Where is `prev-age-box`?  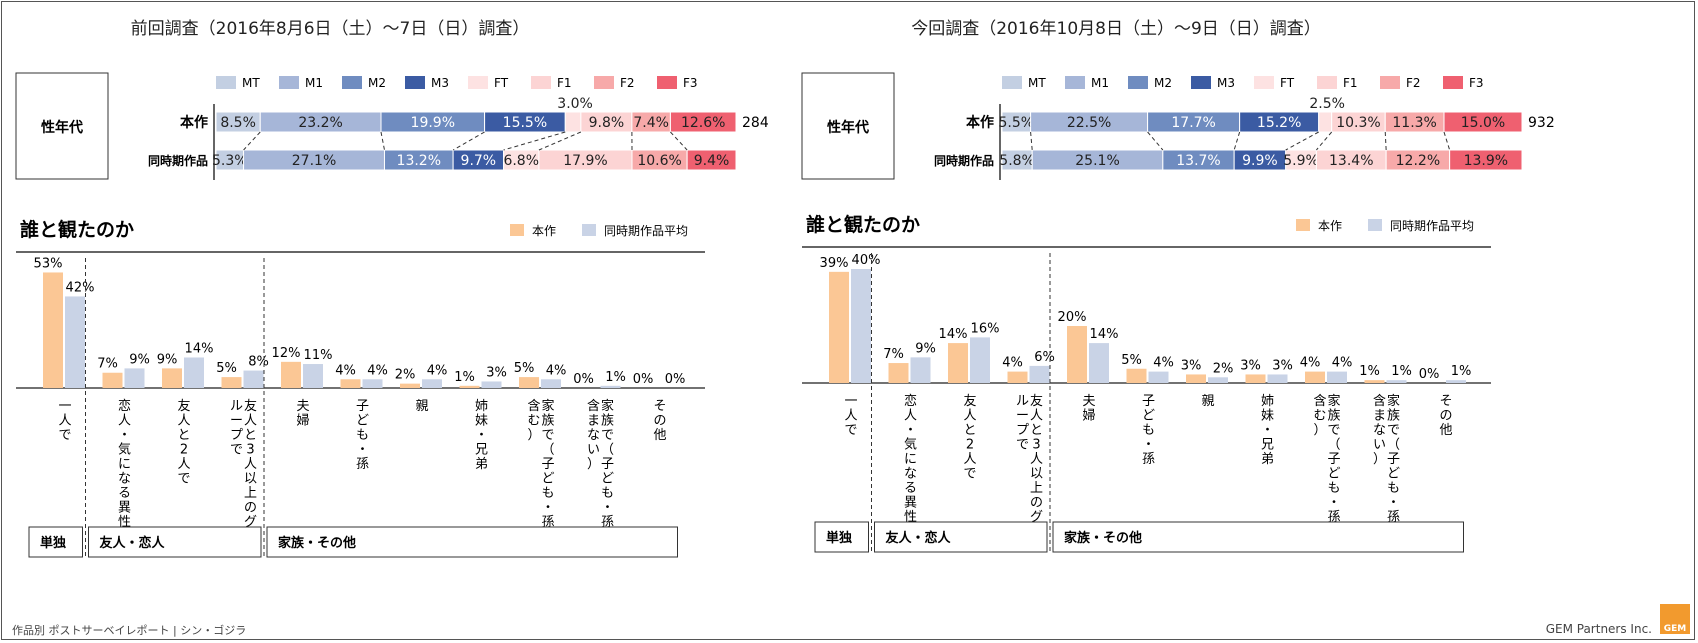 prev-age-box is located at coordinates (62, 126).